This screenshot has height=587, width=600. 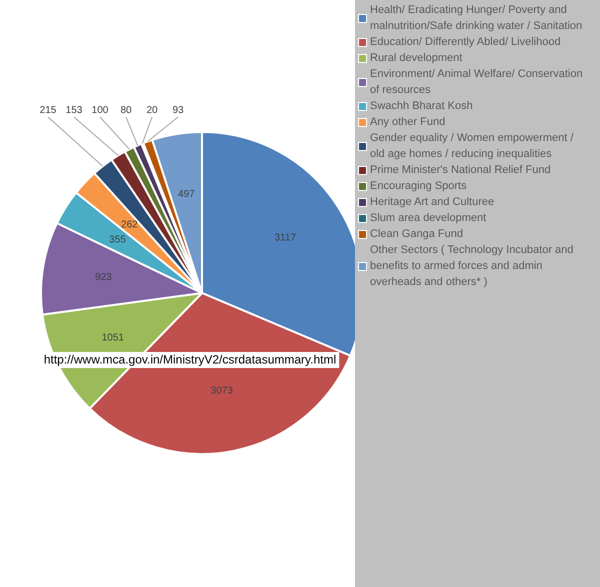 What do you see at coordinates (74, 110) in the screenshot?
I see `data-label: 153` at bounding box center [74, 110].